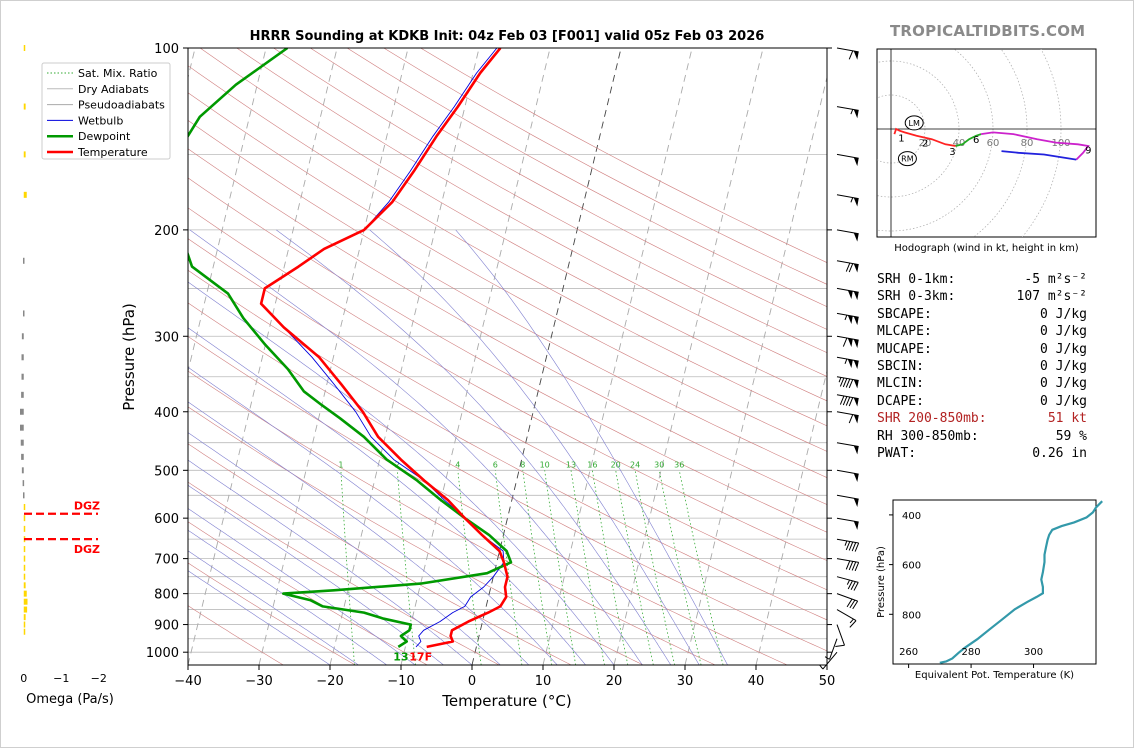  What do you see at coordinates (457, 464) in the screenshot?
I see `mixing-ratio-label: 4` at bounding box center [457, 464].